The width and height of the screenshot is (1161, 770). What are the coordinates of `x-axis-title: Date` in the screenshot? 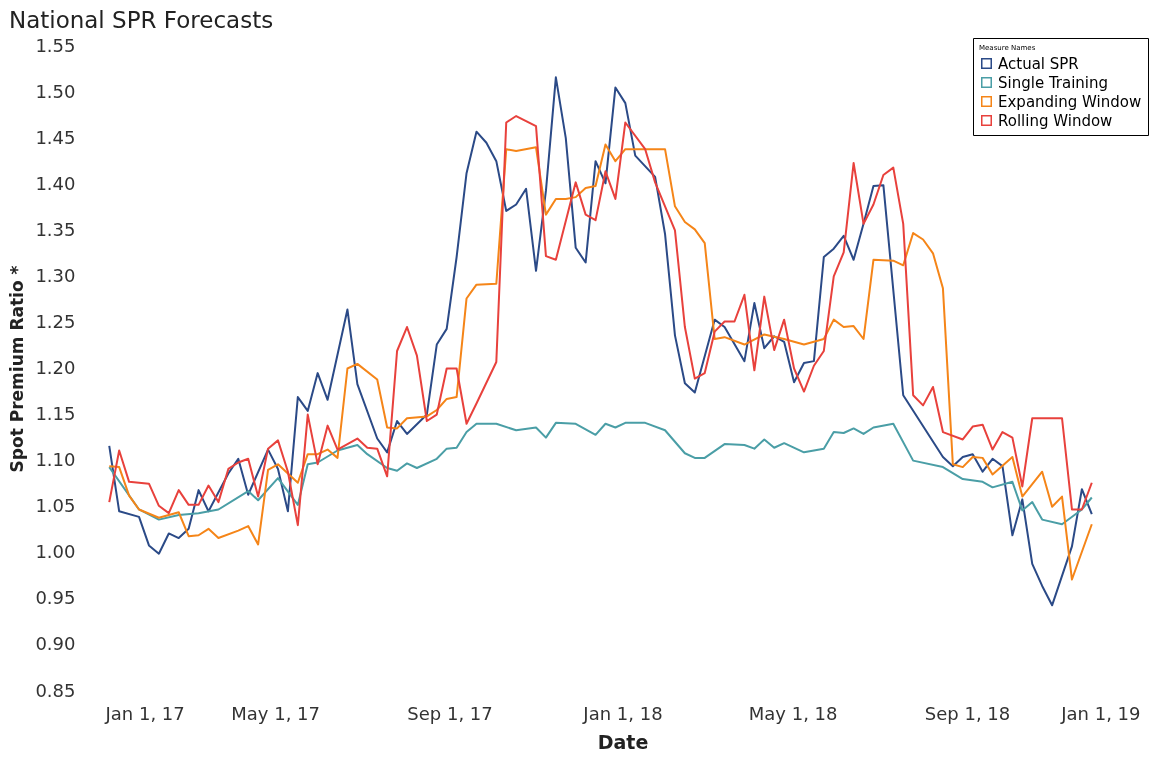 It's located at (623, 741).